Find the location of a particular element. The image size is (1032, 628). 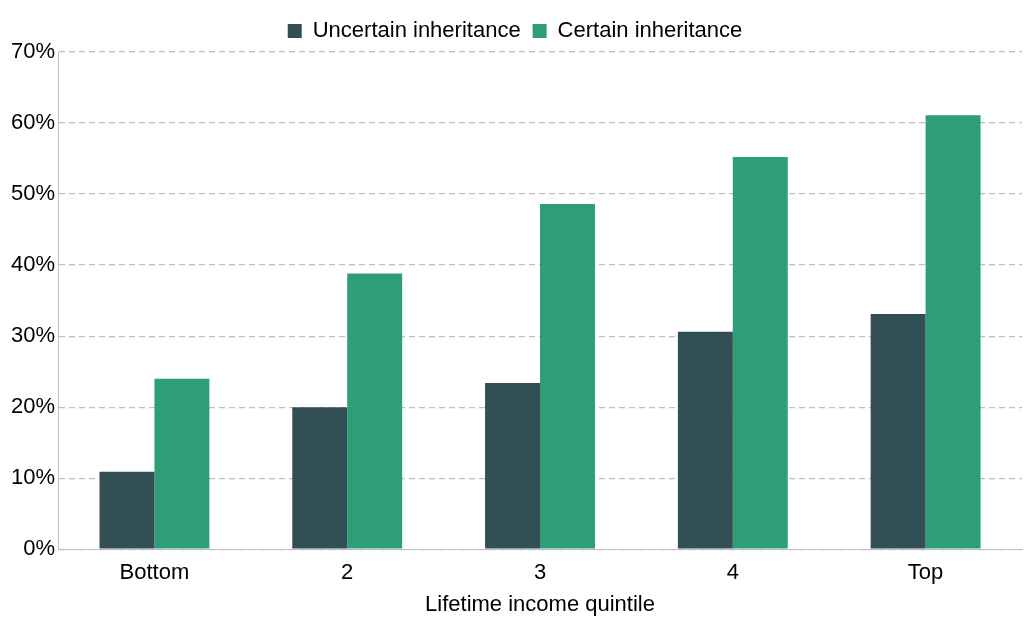

x-tick-label: 4 is located at coordinates (732, 572).